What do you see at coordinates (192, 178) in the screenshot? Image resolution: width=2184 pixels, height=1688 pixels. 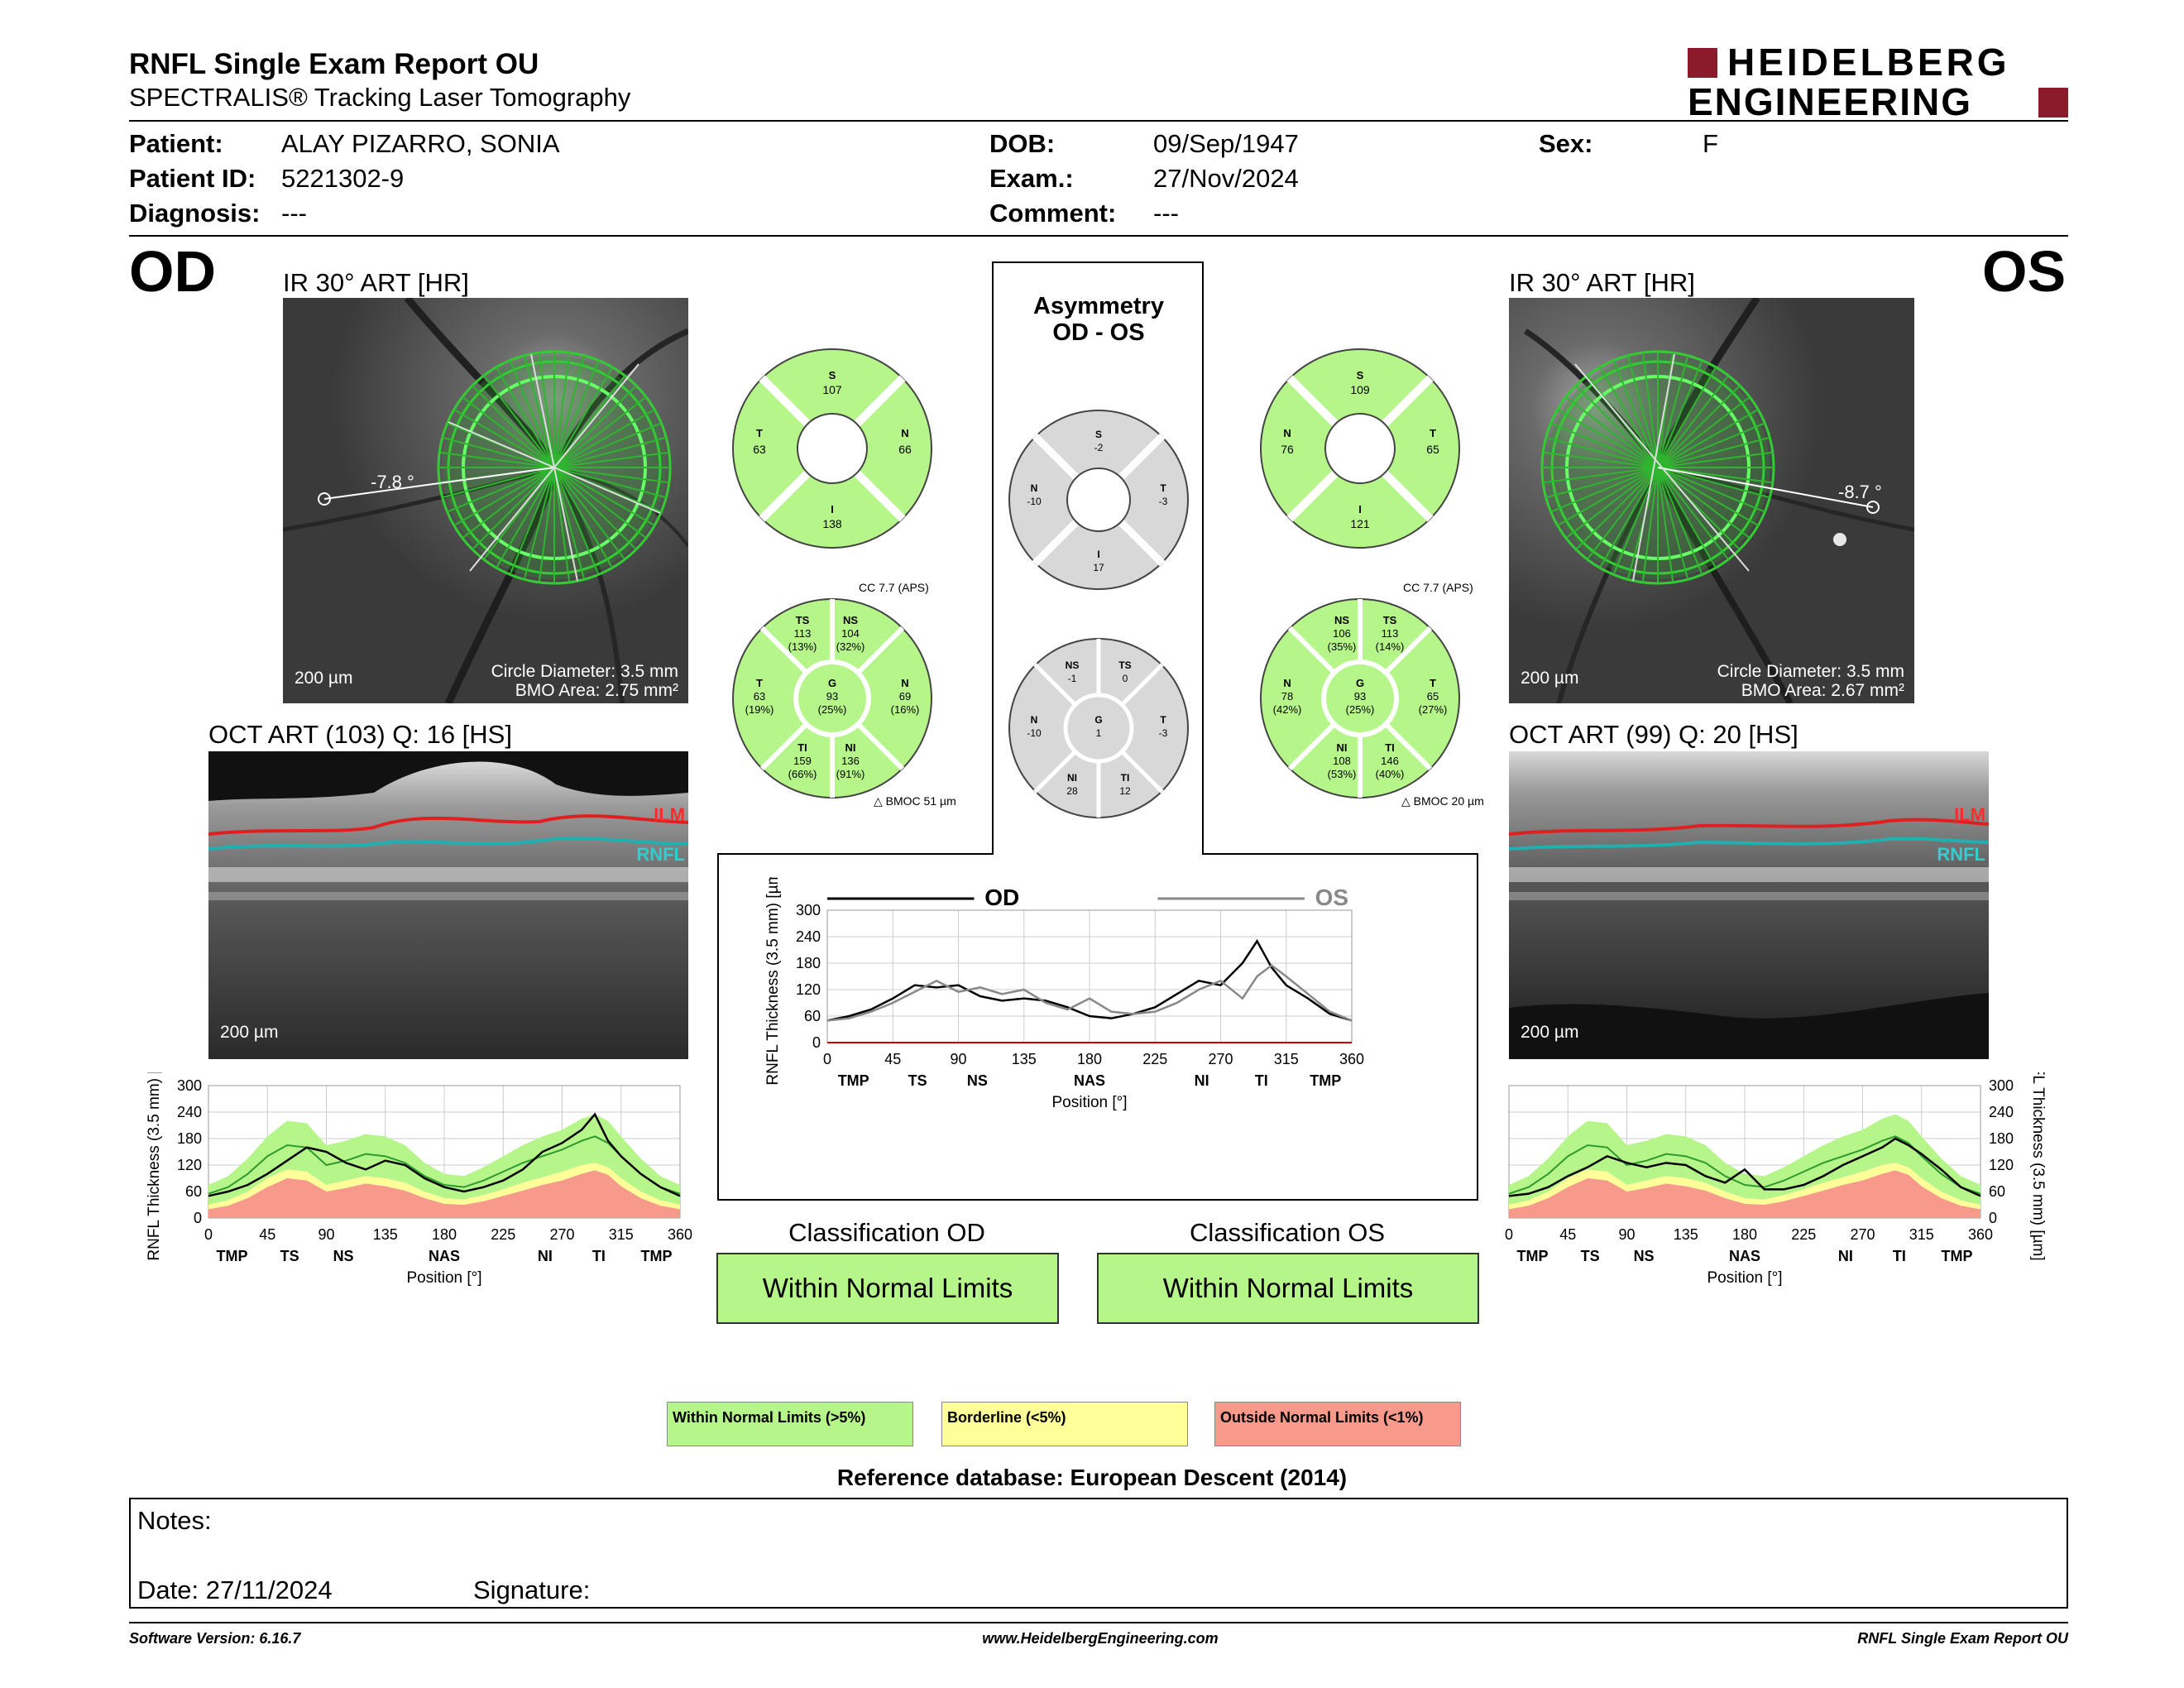 I see `patient-id-label: Patient ID:` at bounding box center [192, 178].